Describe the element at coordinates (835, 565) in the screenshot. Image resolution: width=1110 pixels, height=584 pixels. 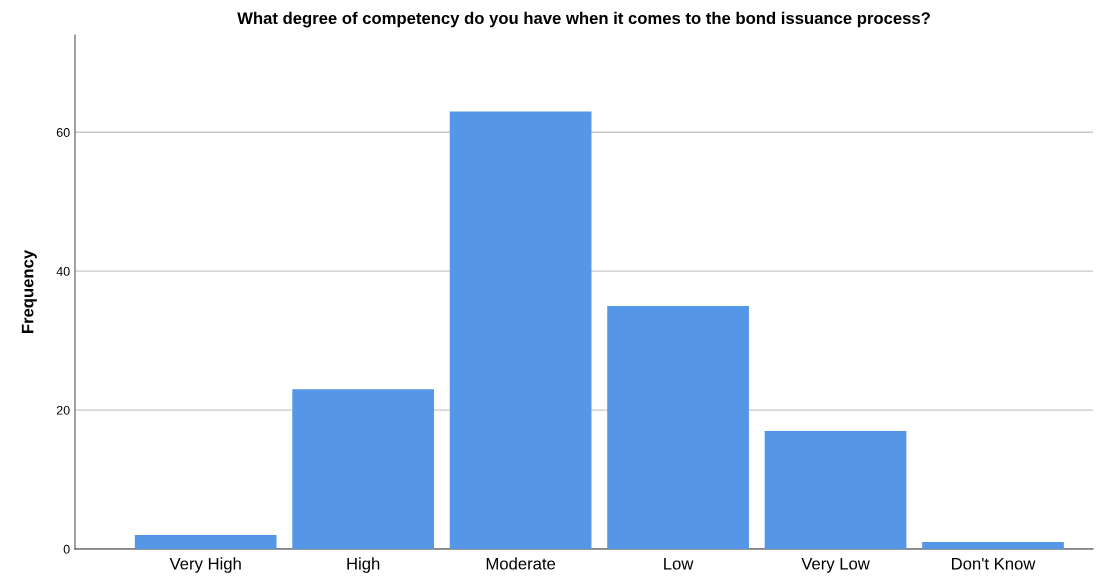
I see `x-tick-label: Very Low` at that location.